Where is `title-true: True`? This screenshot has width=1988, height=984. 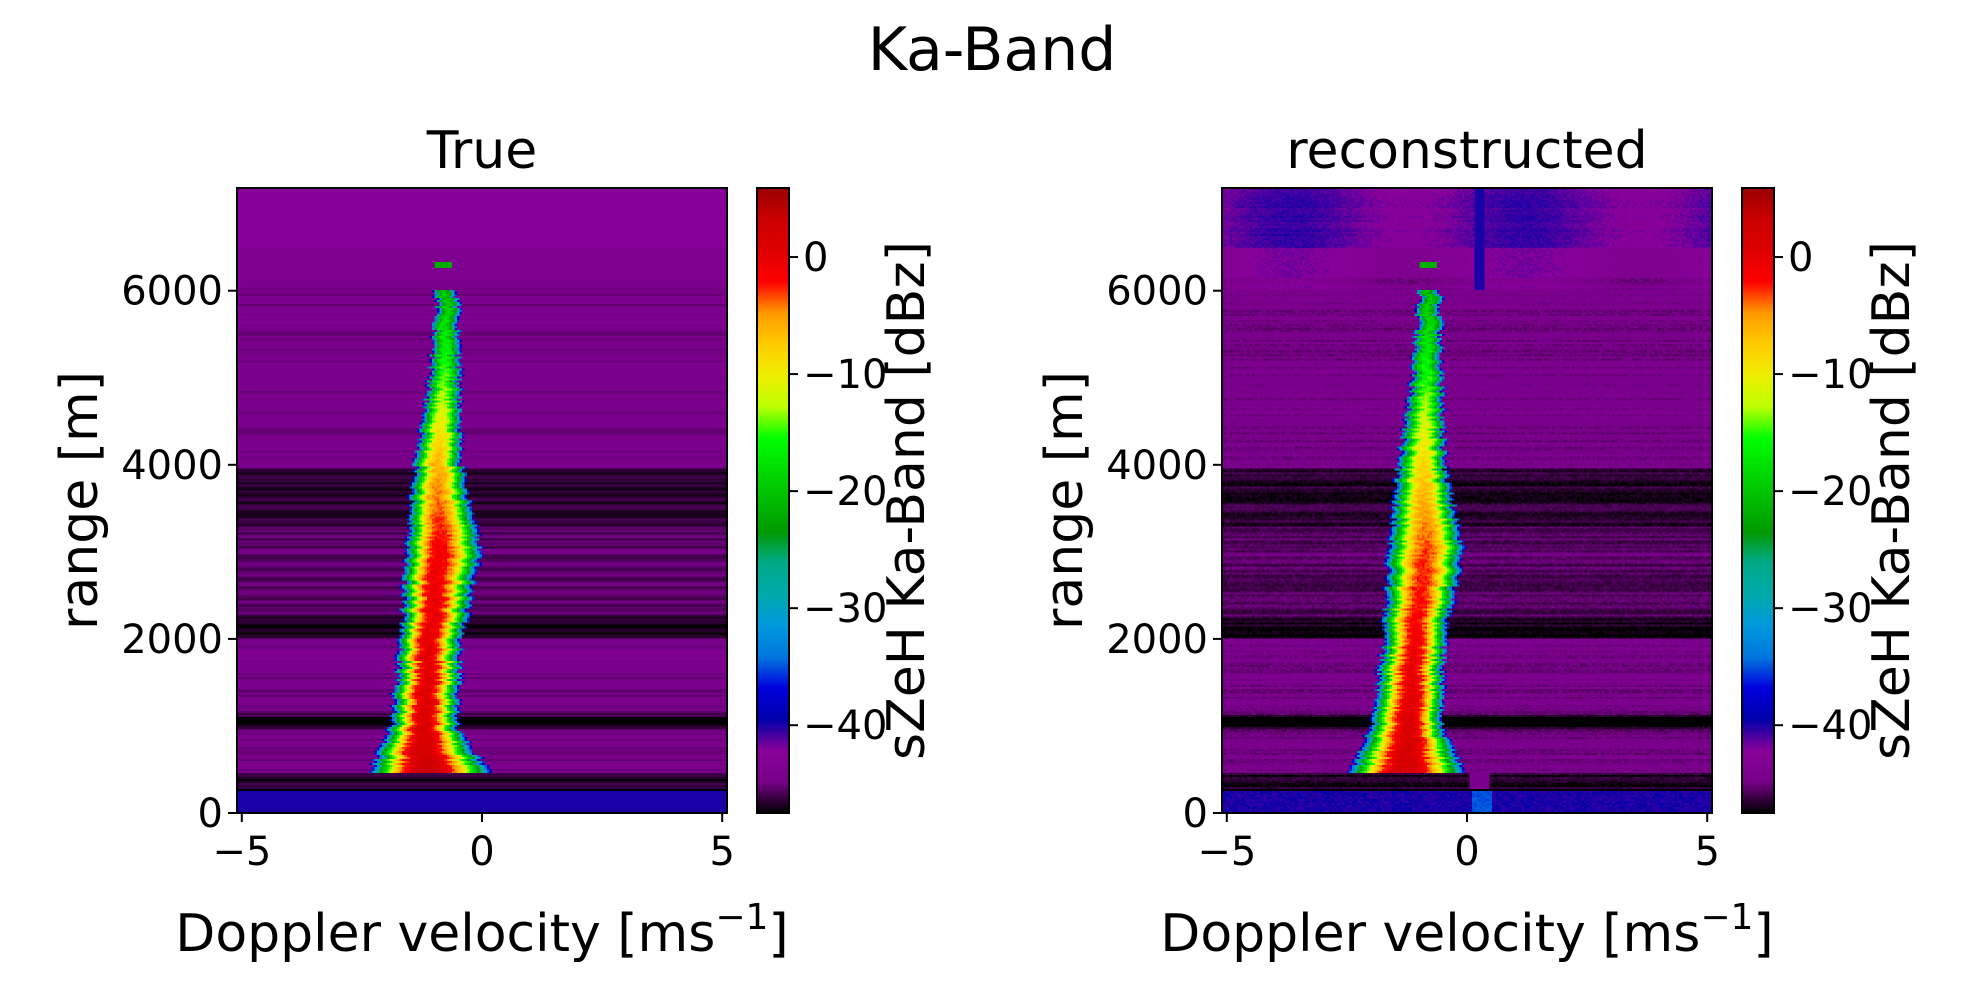
title-true: True is located at coordinates (481, 151).